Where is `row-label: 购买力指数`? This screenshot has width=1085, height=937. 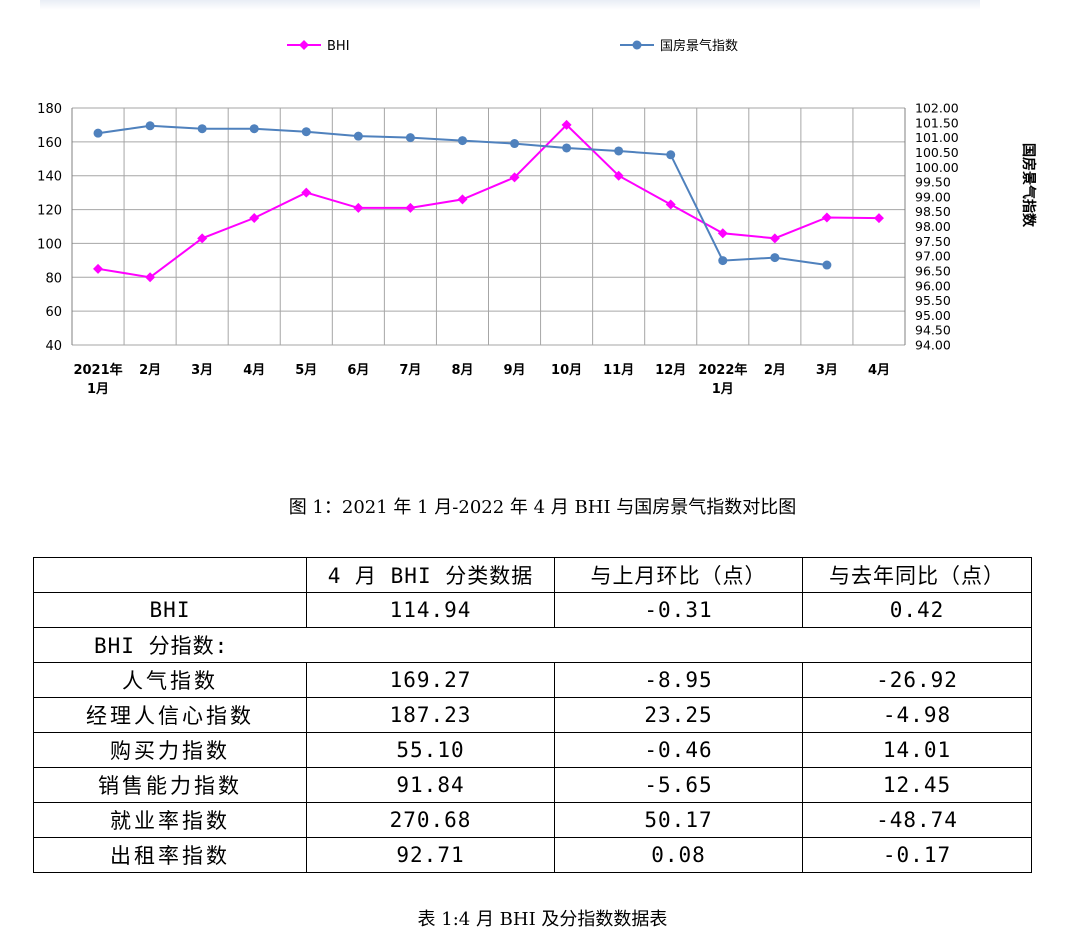
row-label: 购买力指数 is located at coordinates (170, 750).